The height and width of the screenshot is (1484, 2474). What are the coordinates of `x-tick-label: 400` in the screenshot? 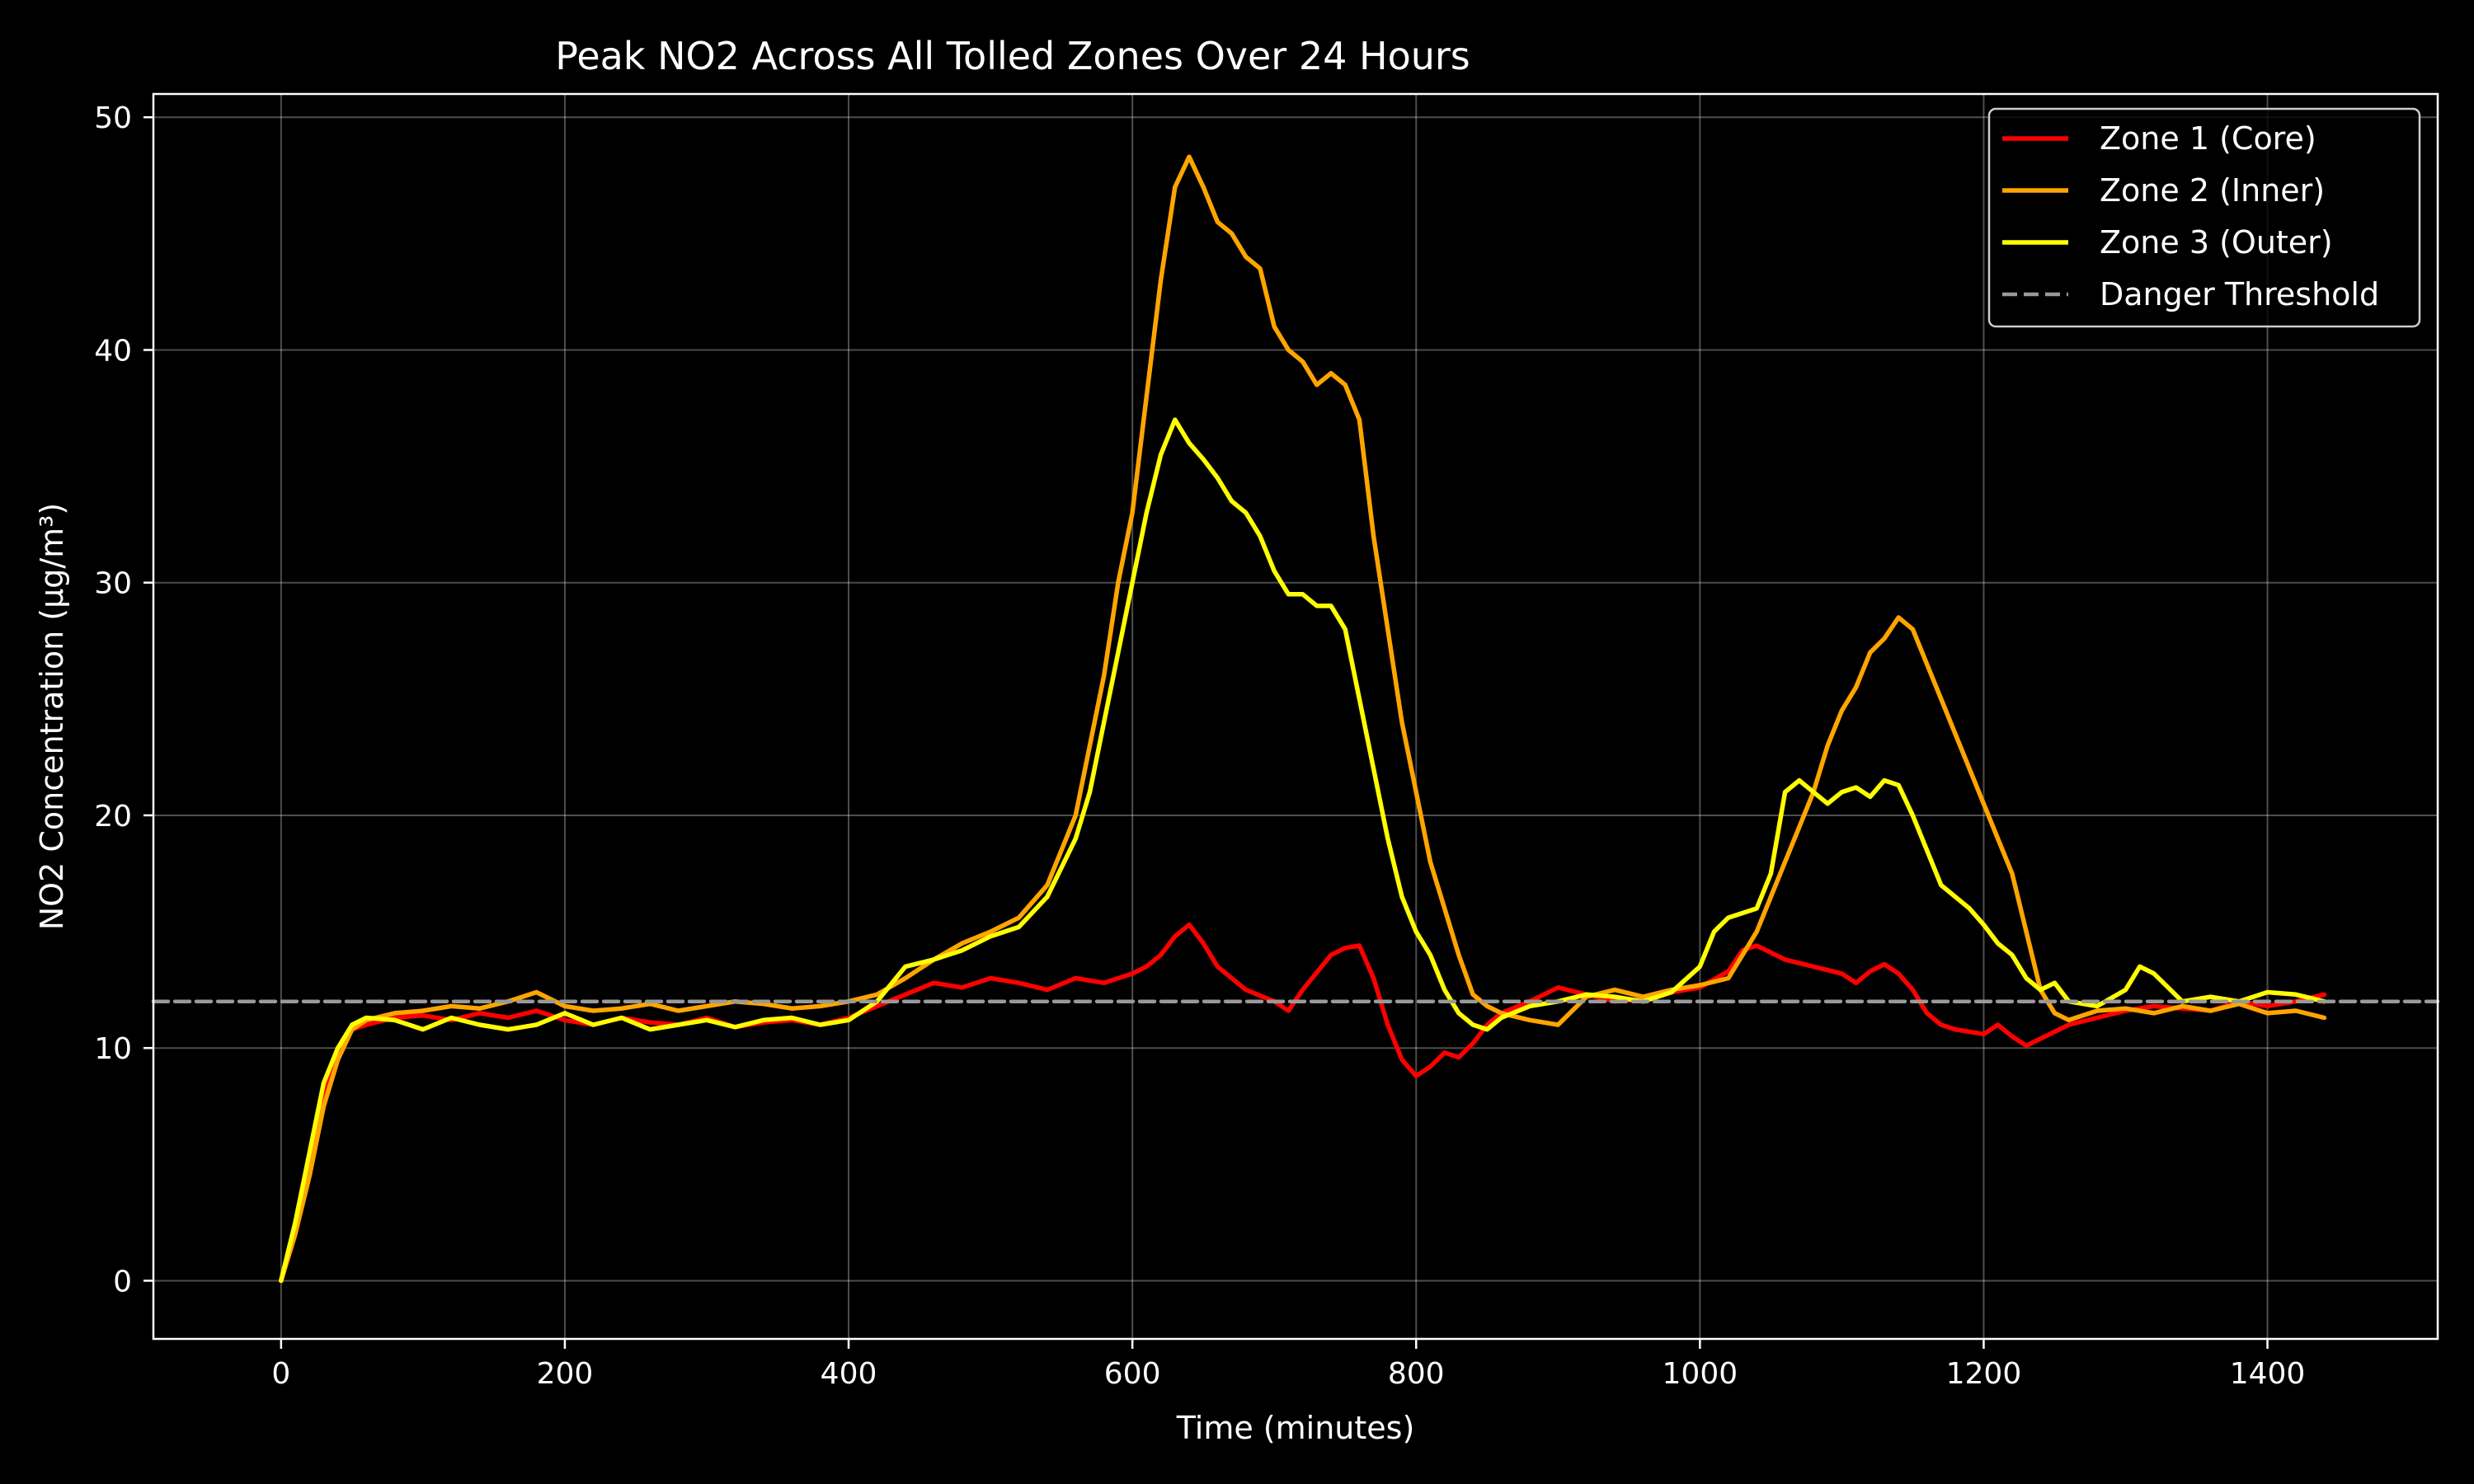 It's located at (849, 1374).